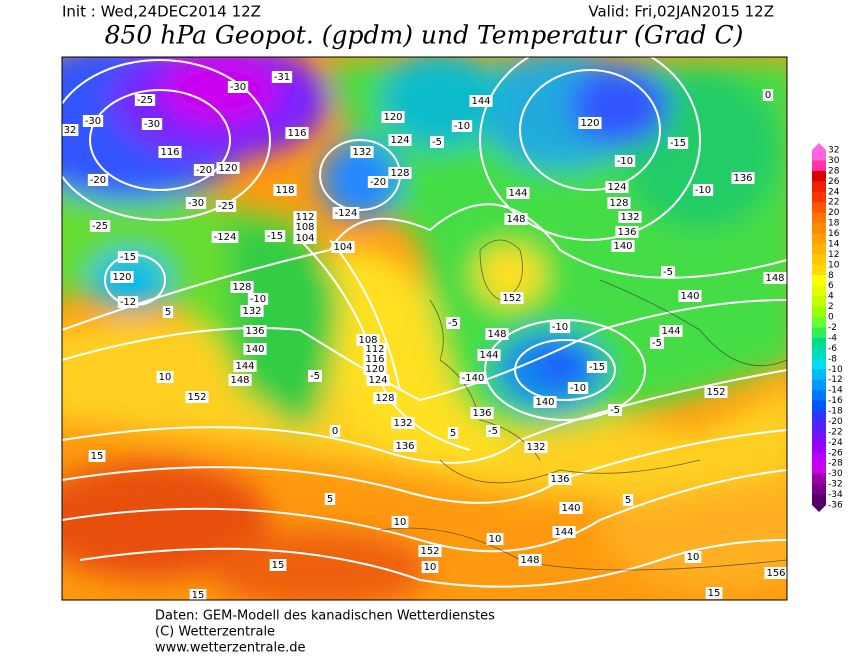 The width and height of the screenshot is (850, 661). What do you see at coordinates (835, 432) in the screenshot?
I see `color-bar-label: -22` at bounding box center [835, 432].